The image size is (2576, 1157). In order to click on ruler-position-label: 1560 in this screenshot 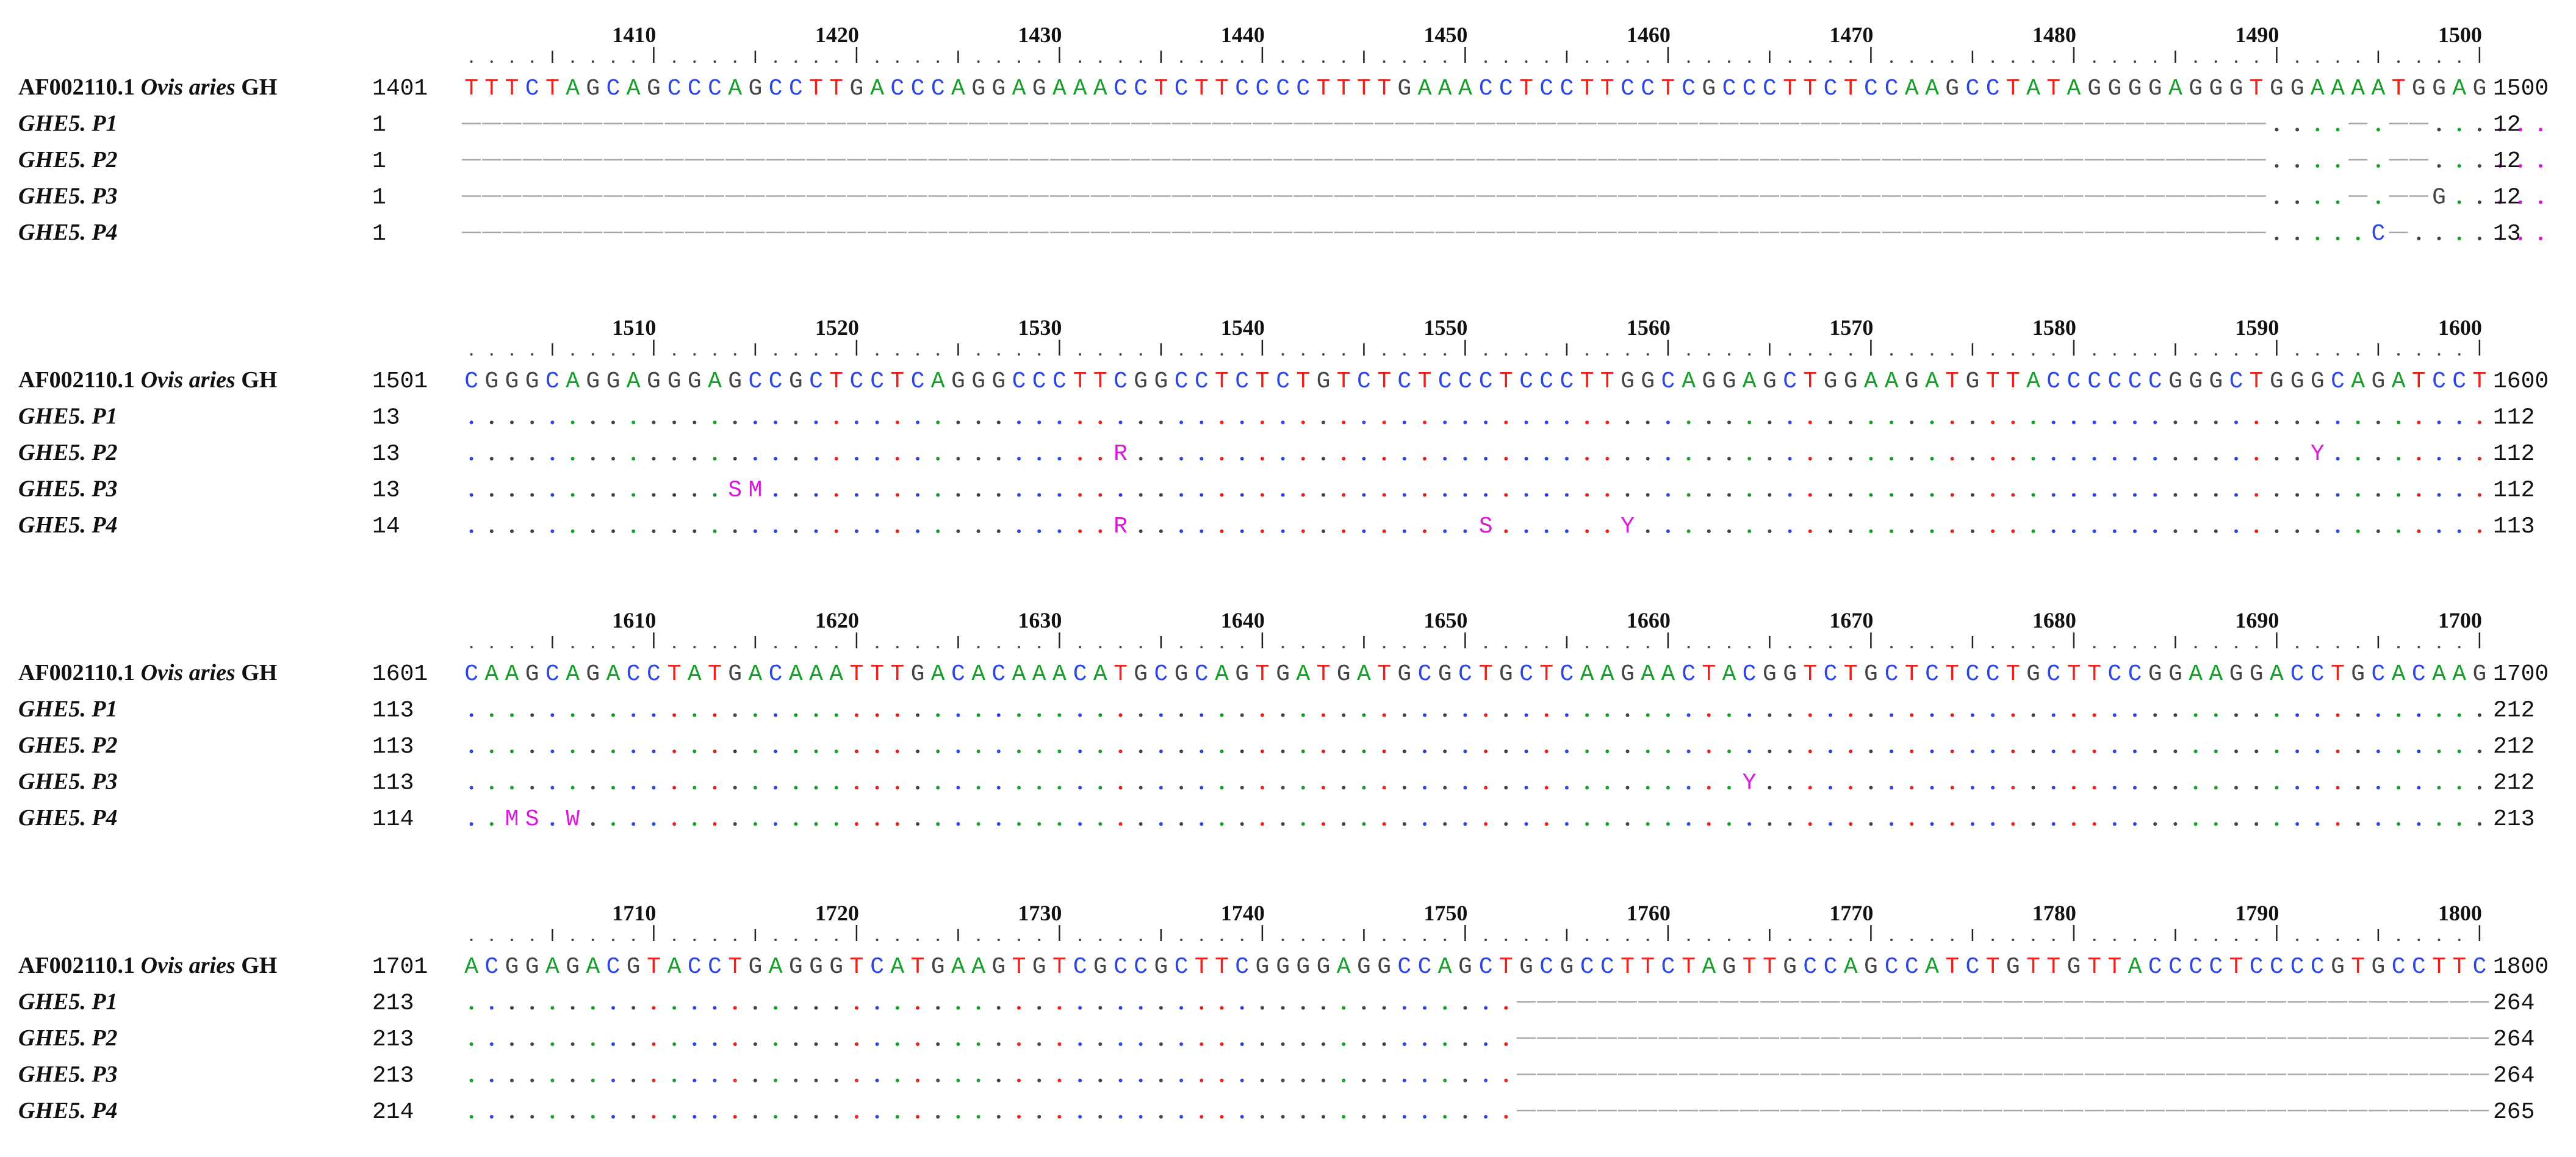, I will do `click(1649, 327)`.